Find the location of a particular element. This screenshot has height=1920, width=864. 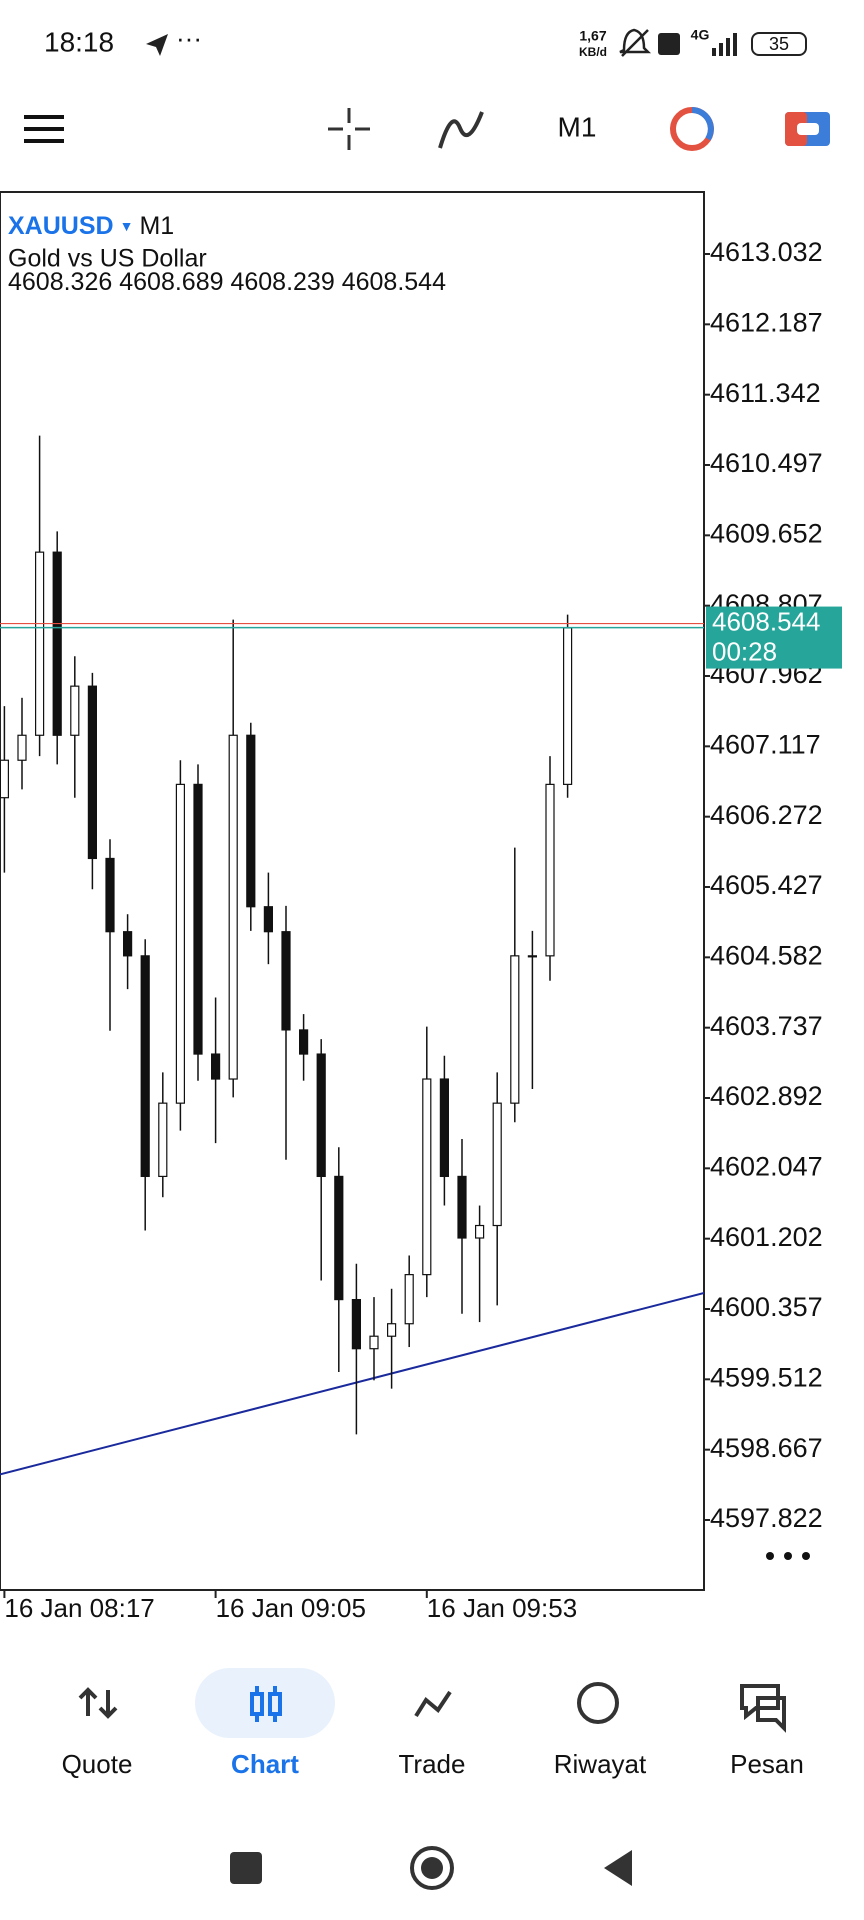

trade-button-mark is located at coordinates (808, 129).